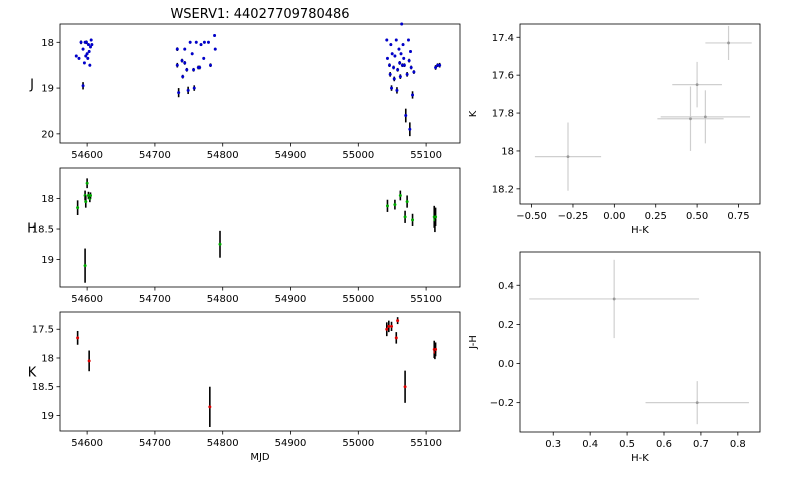 The height and width of the screenshot is (480, 800). I want to click on y-tick-label: 0.4, so click(506, 286).